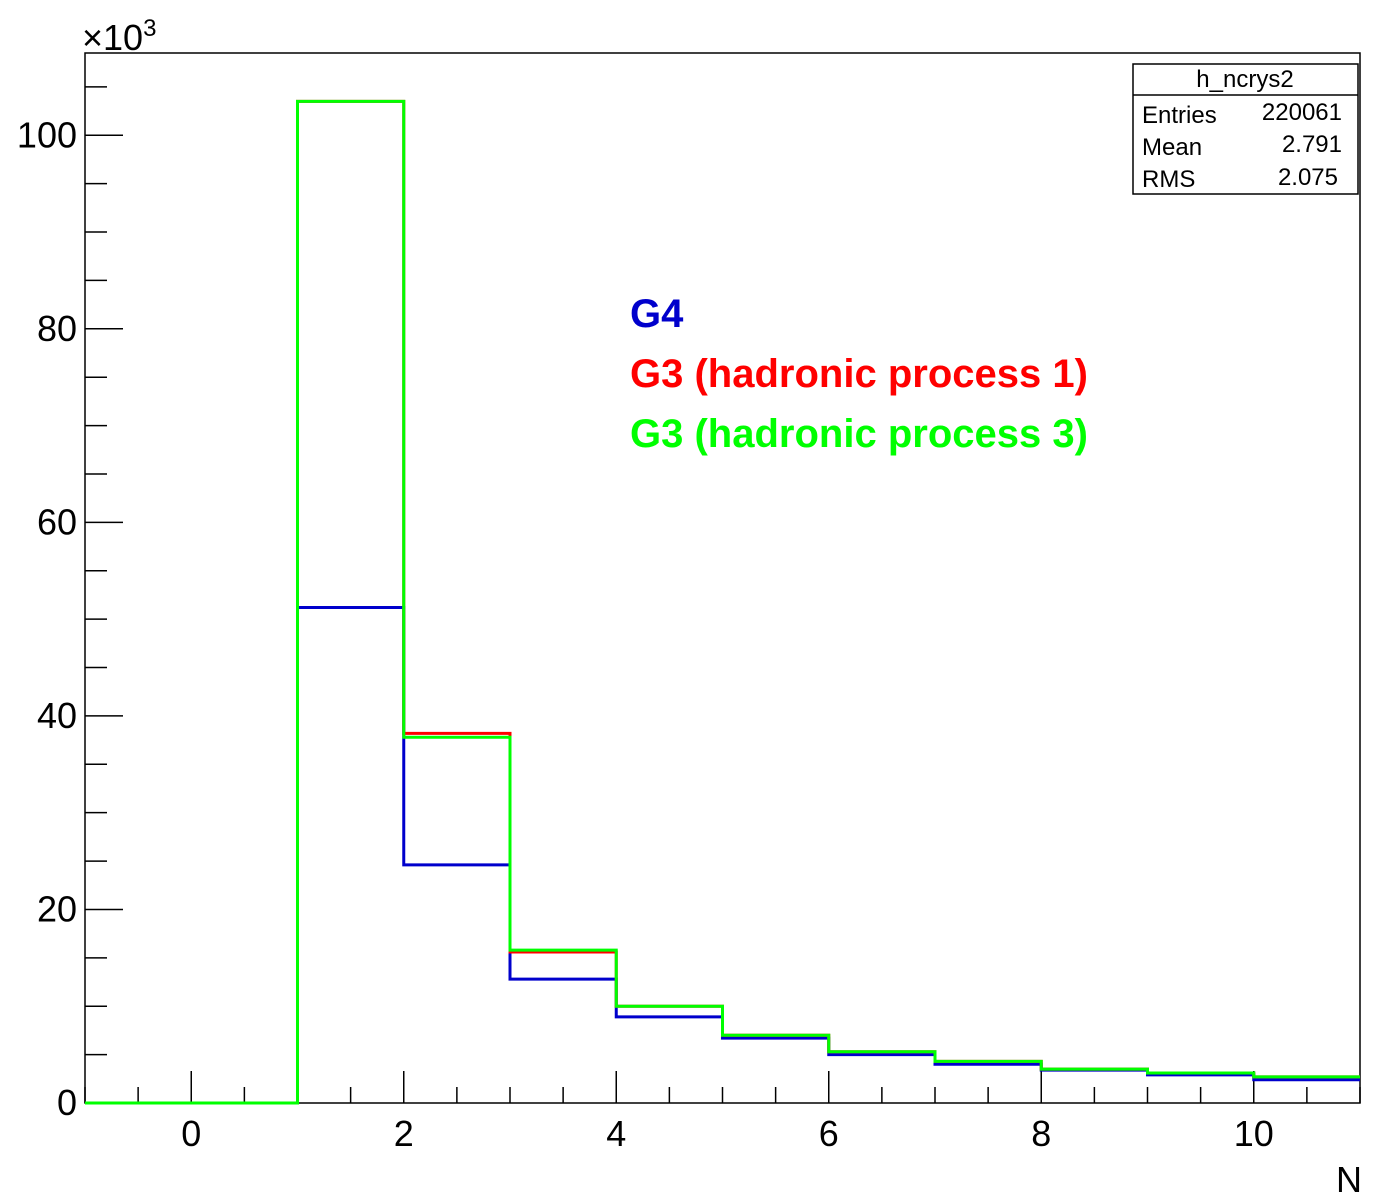 The image size is (1373, 1198). I want to click on y-tick-label: 0, so click(67, 1102).